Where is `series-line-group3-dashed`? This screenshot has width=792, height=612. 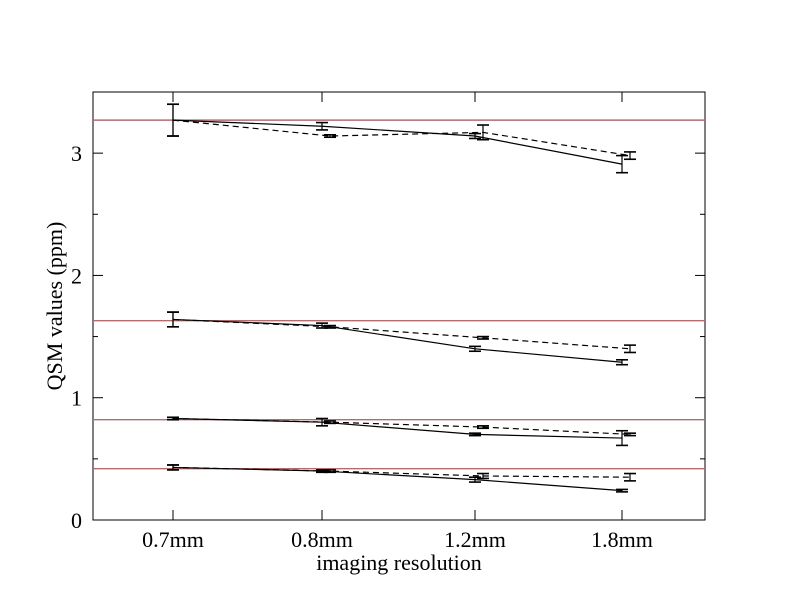 series-line-group3-dashed is located at coordinates (401, 426).